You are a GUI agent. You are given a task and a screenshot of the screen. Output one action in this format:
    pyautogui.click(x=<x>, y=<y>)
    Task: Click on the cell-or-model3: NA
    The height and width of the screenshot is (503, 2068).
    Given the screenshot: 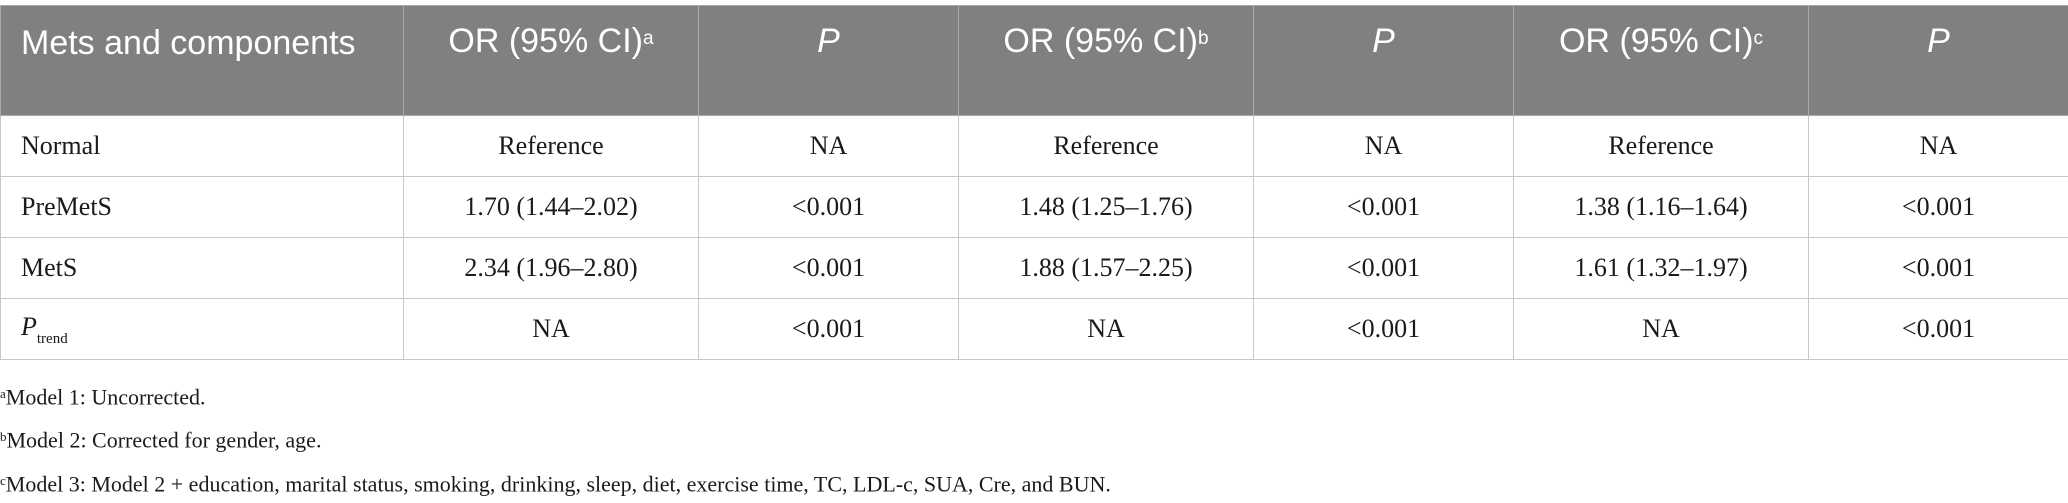 What is the action you would take?
    pyautogui.click(x=1661, y=329)
    